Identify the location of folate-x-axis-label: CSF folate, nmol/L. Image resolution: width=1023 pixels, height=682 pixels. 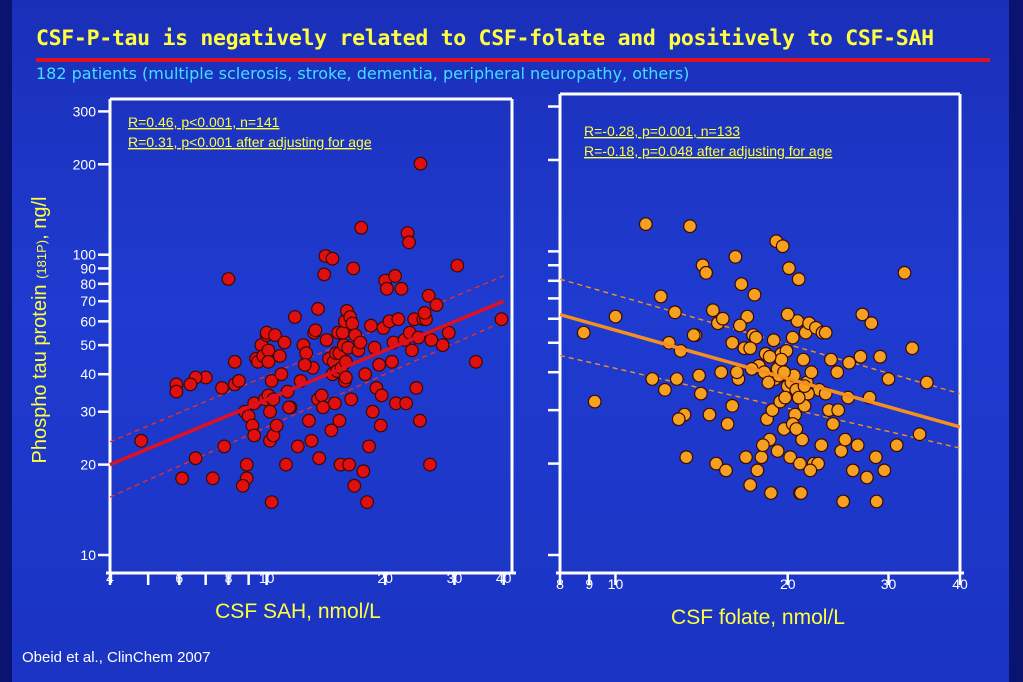
(758, 617).